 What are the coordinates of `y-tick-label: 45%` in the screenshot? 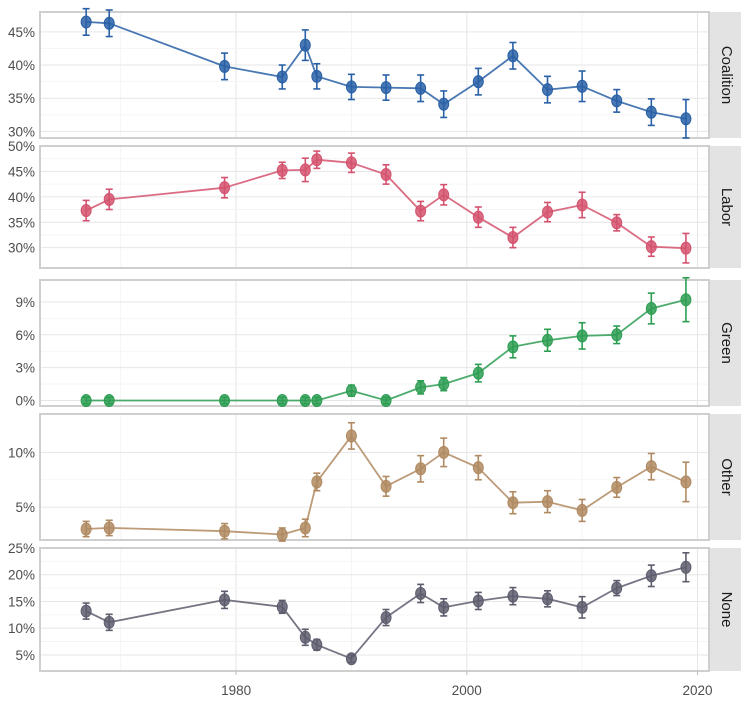 It's located at (21, 32).